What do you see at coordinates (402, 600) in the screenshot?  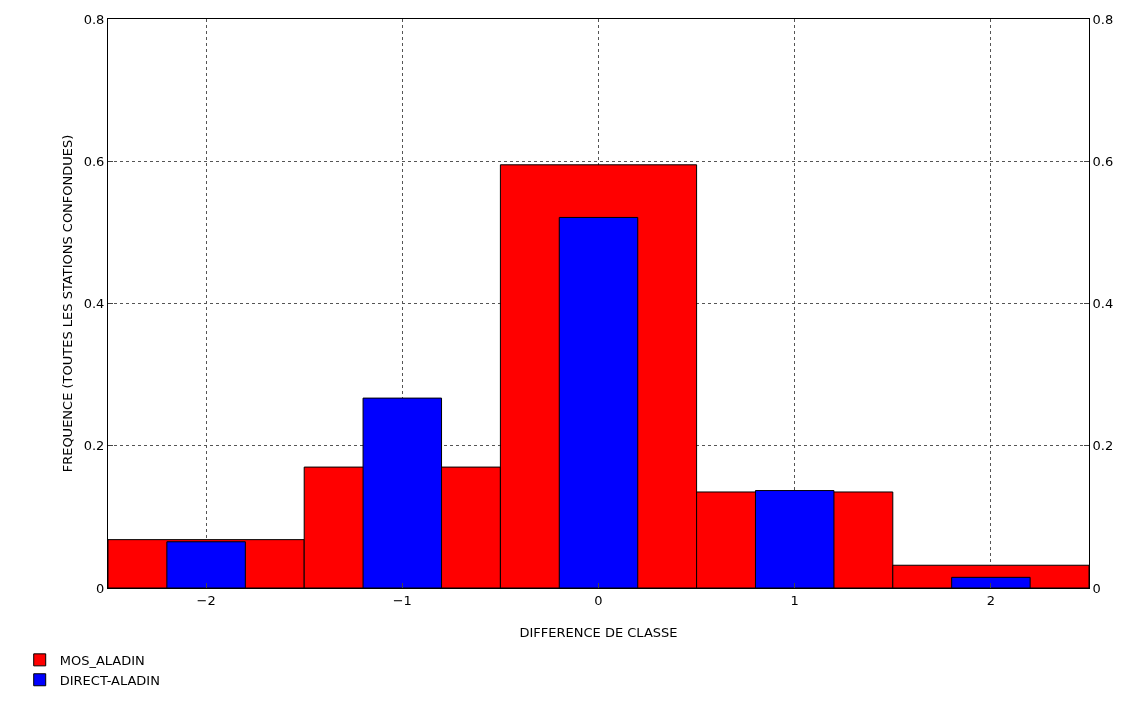 I see `x-tick-label: −1` at bounding box center [402, 600].